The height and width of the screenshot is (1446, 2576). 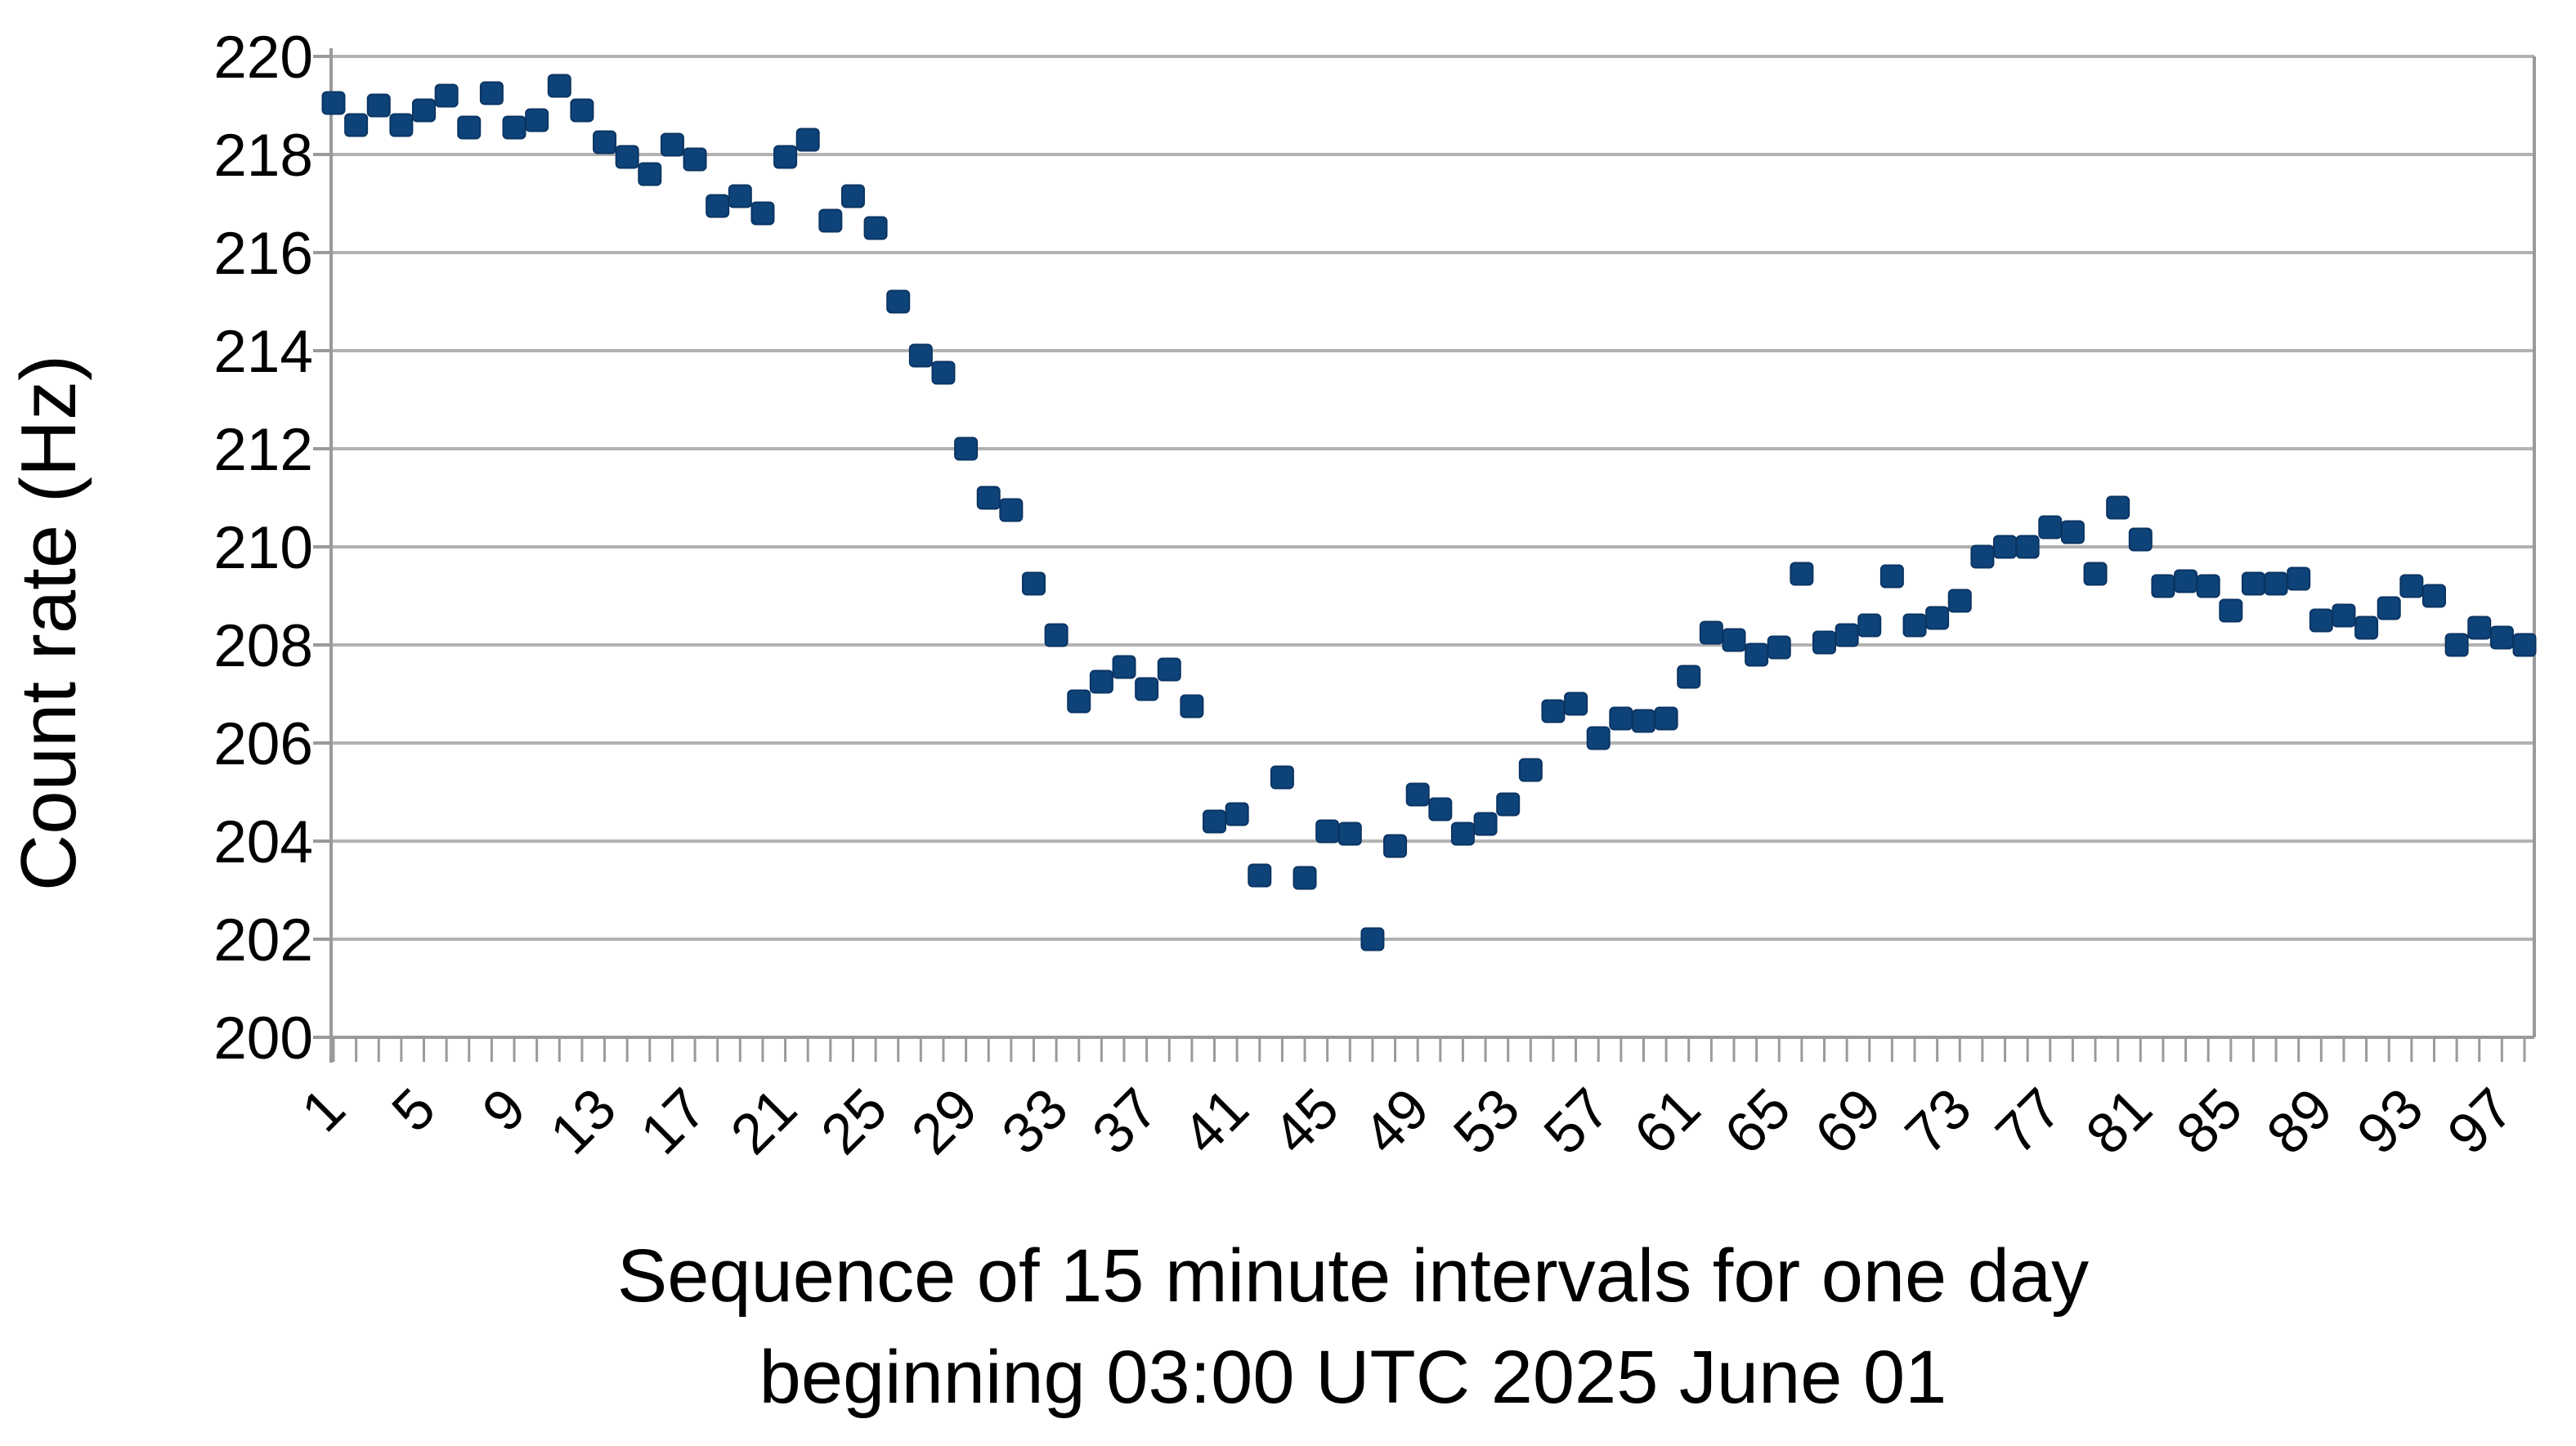 I want to click on y-tick-label: 200, so click(x=263, y=1038).